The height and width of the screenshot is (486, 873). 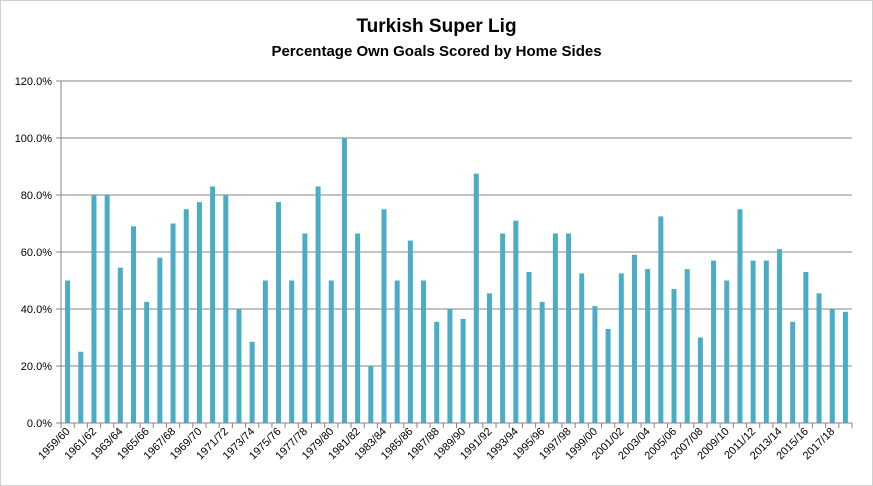 What do you see at coordinates (34, 82) in the screenshot?
I see `y-tick-label: 120.0%` at bounding box center [34, 82].